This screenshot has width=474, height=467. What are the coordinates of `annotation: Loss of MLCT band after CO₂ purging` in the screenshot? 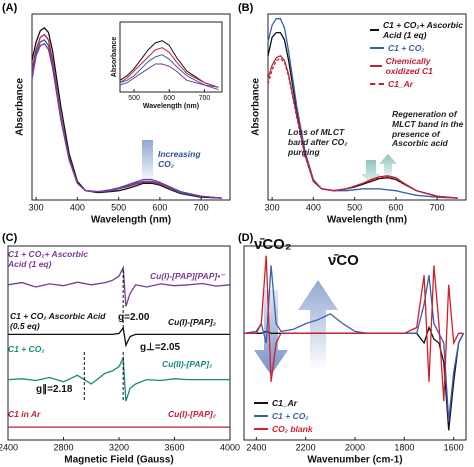 It's located at (318, 142).